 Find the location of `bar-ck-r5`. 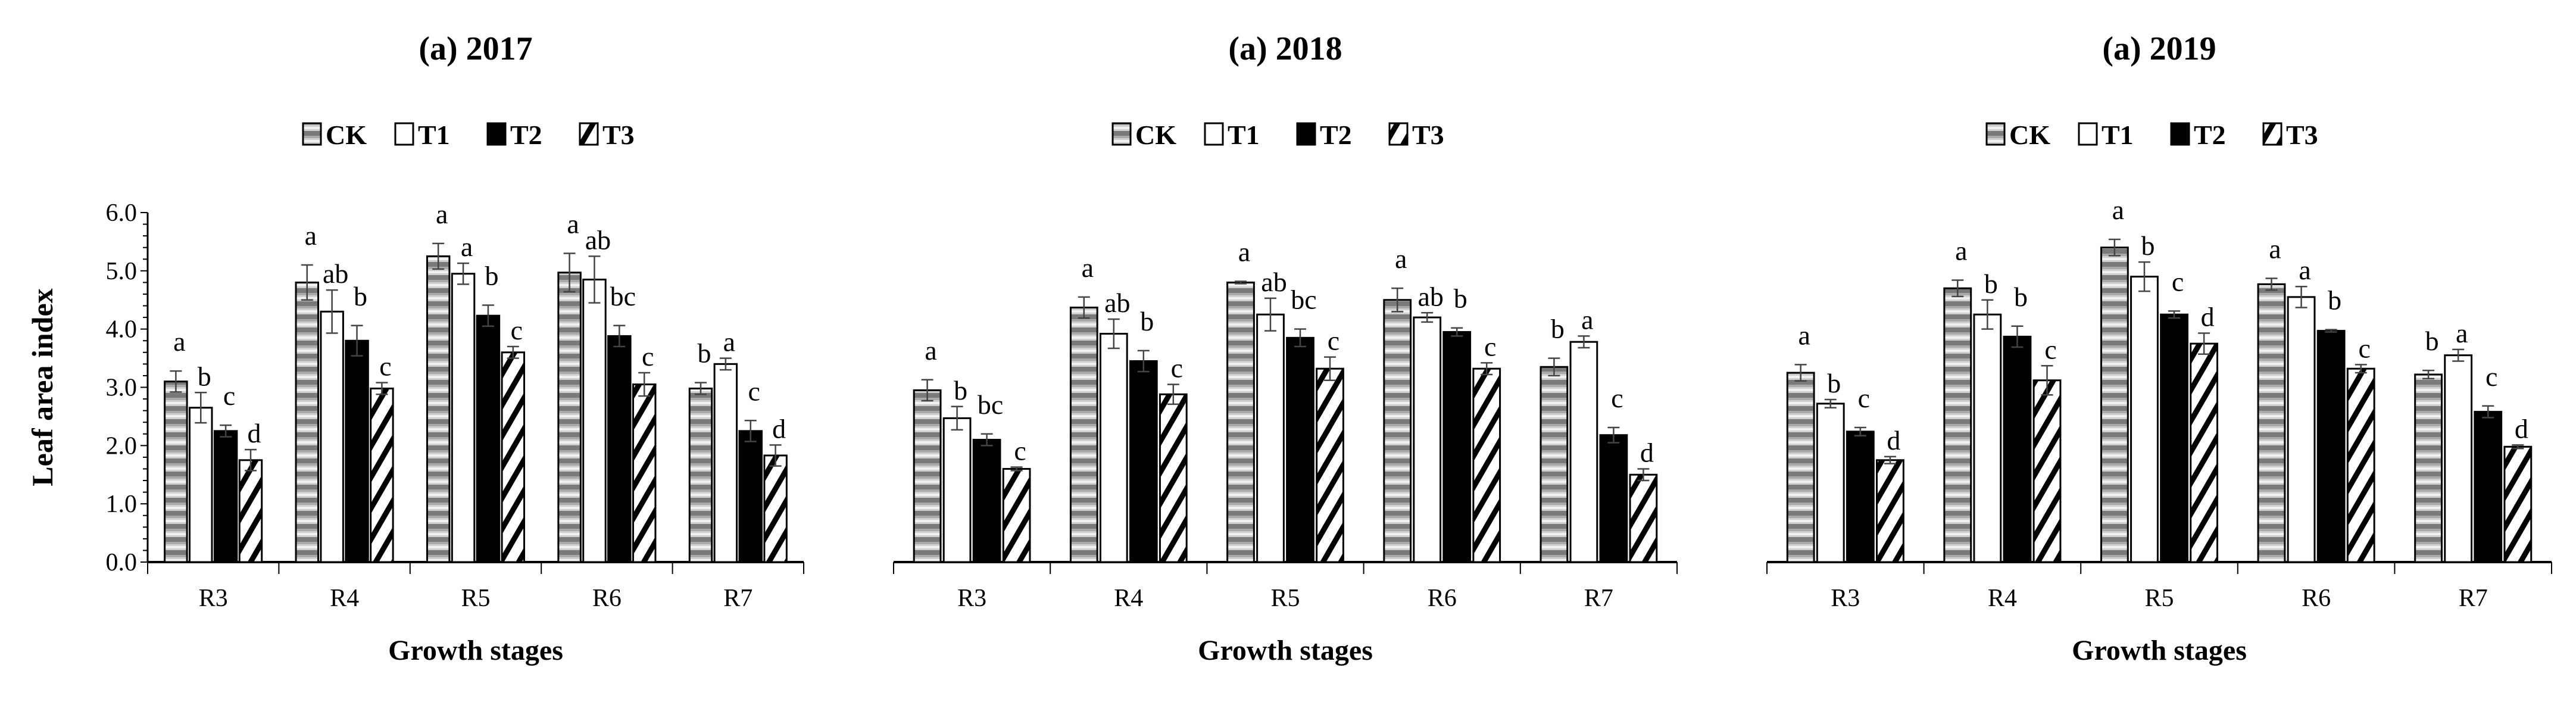

bar-ck-r5 is located at coordinates (1240, 422).